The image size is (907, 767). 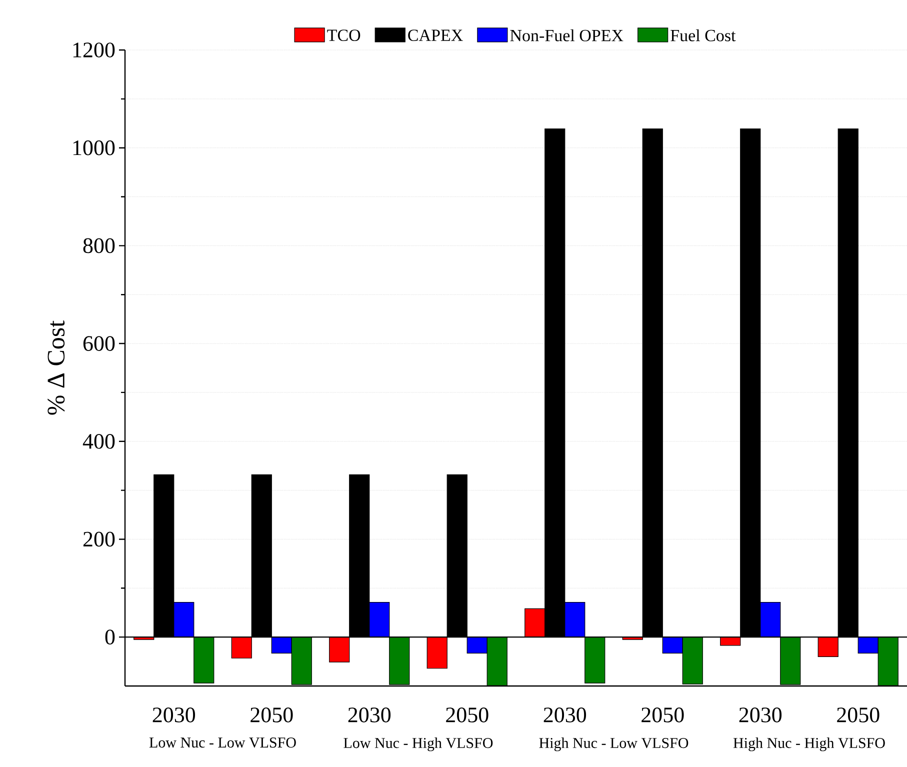 What do you see at coordinates (94, 50) in the screenshot?
I see `y-tick-label: 1200` at bounding box center [94, 50].